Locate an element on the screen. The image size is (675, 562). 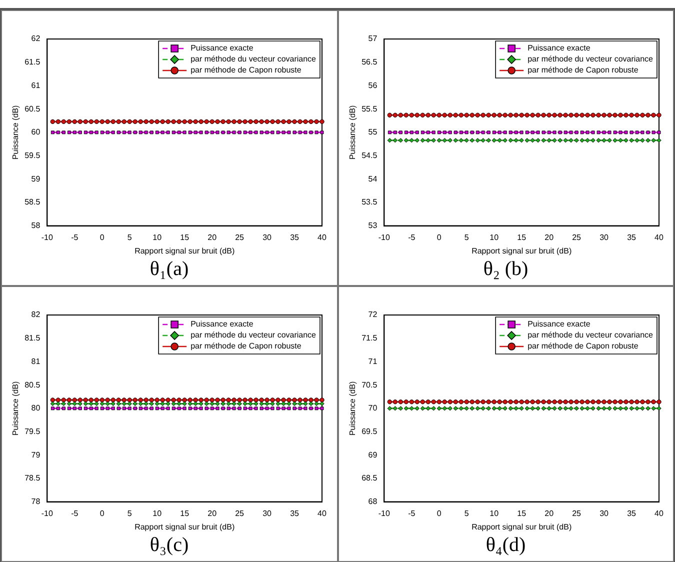
y-tick-label: 82 is located at coordinates (36, 315).